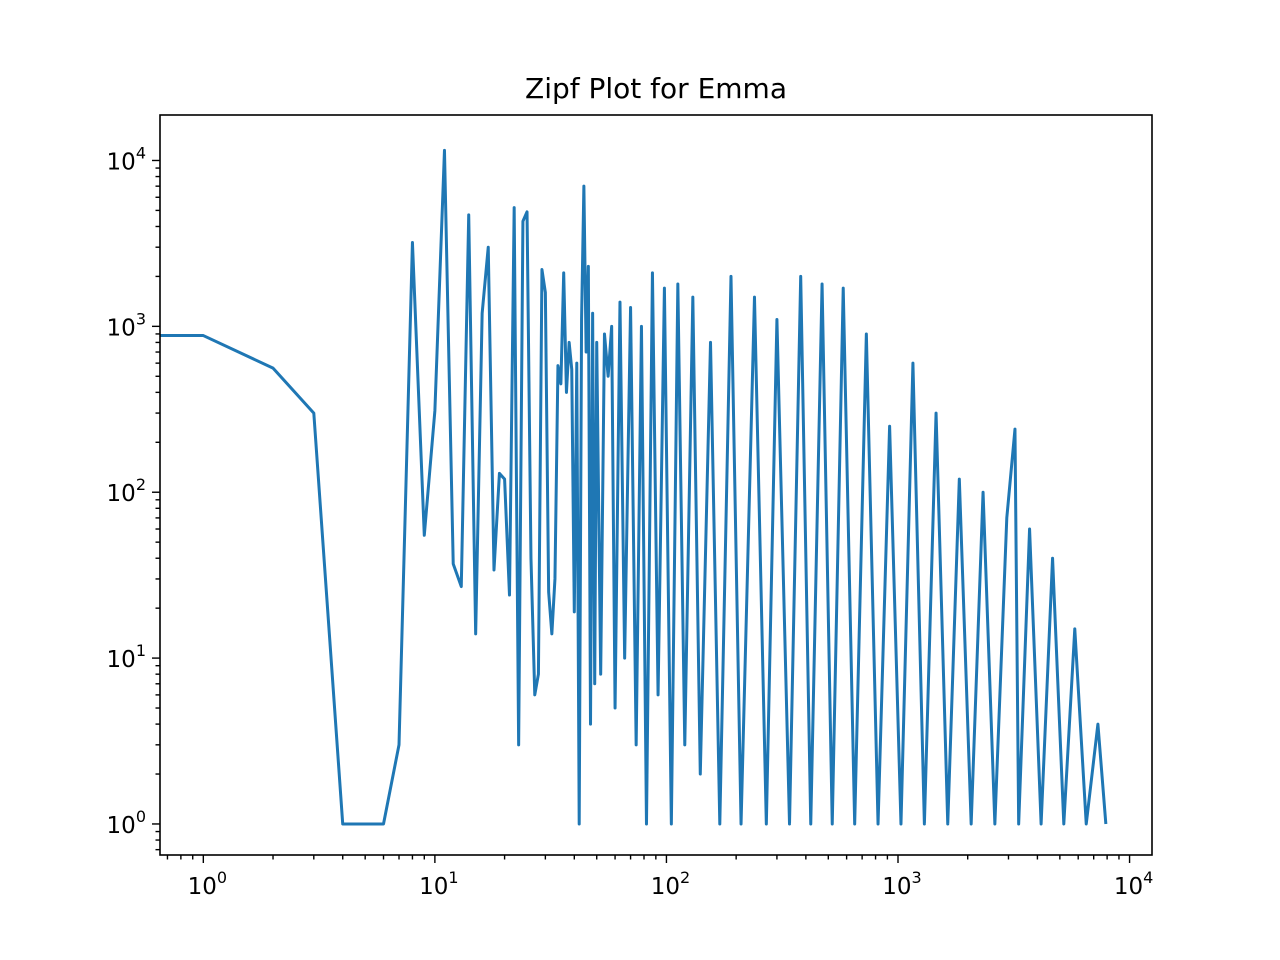  I want to click on x-tick-label-1: 10¹, so click(438, 884).